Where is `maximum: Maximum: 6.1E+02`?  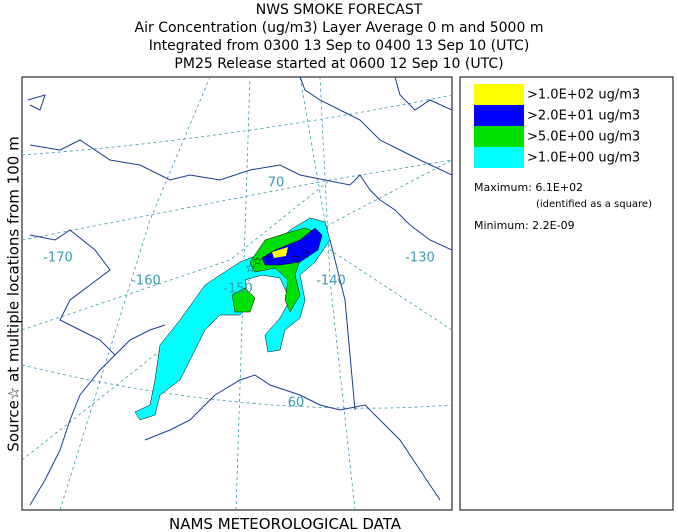
maximum: Maximum: 6.1E+02 is located at coordinates (528, 187).